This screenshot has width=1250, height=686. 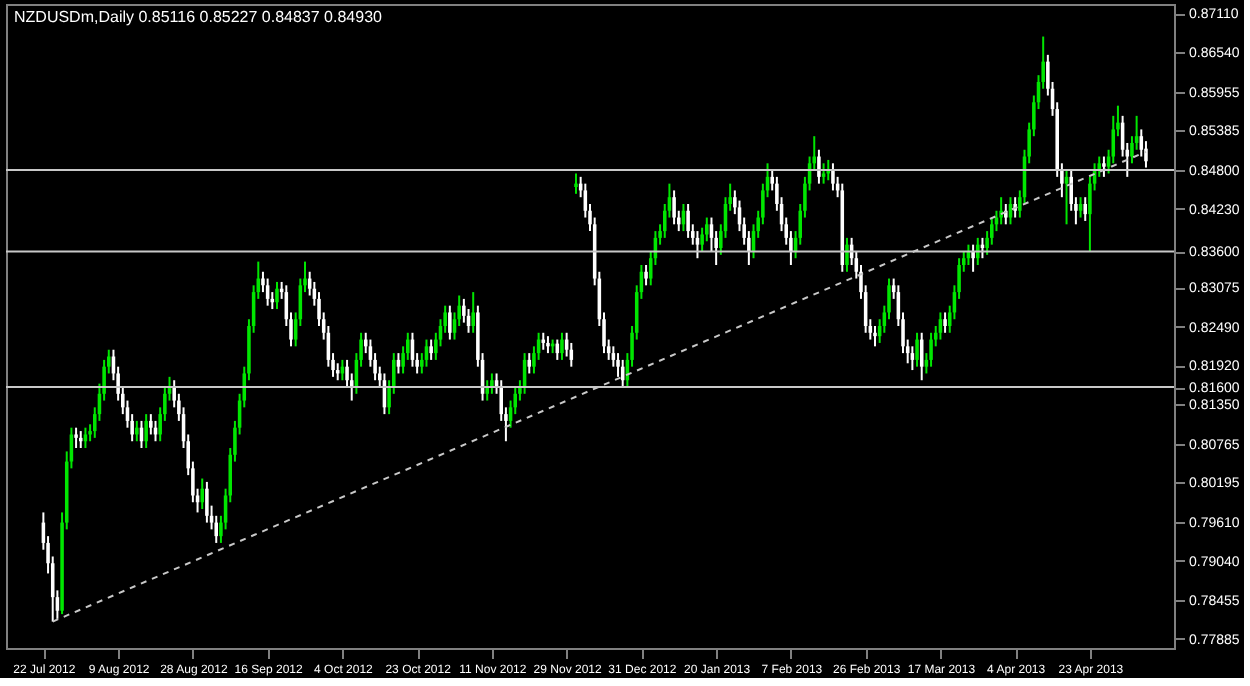 I want to click on chart-title: NZDUSDm,Daily 0.85116 0.85227 0.84837 0.84930, so click(x=199, y=17).